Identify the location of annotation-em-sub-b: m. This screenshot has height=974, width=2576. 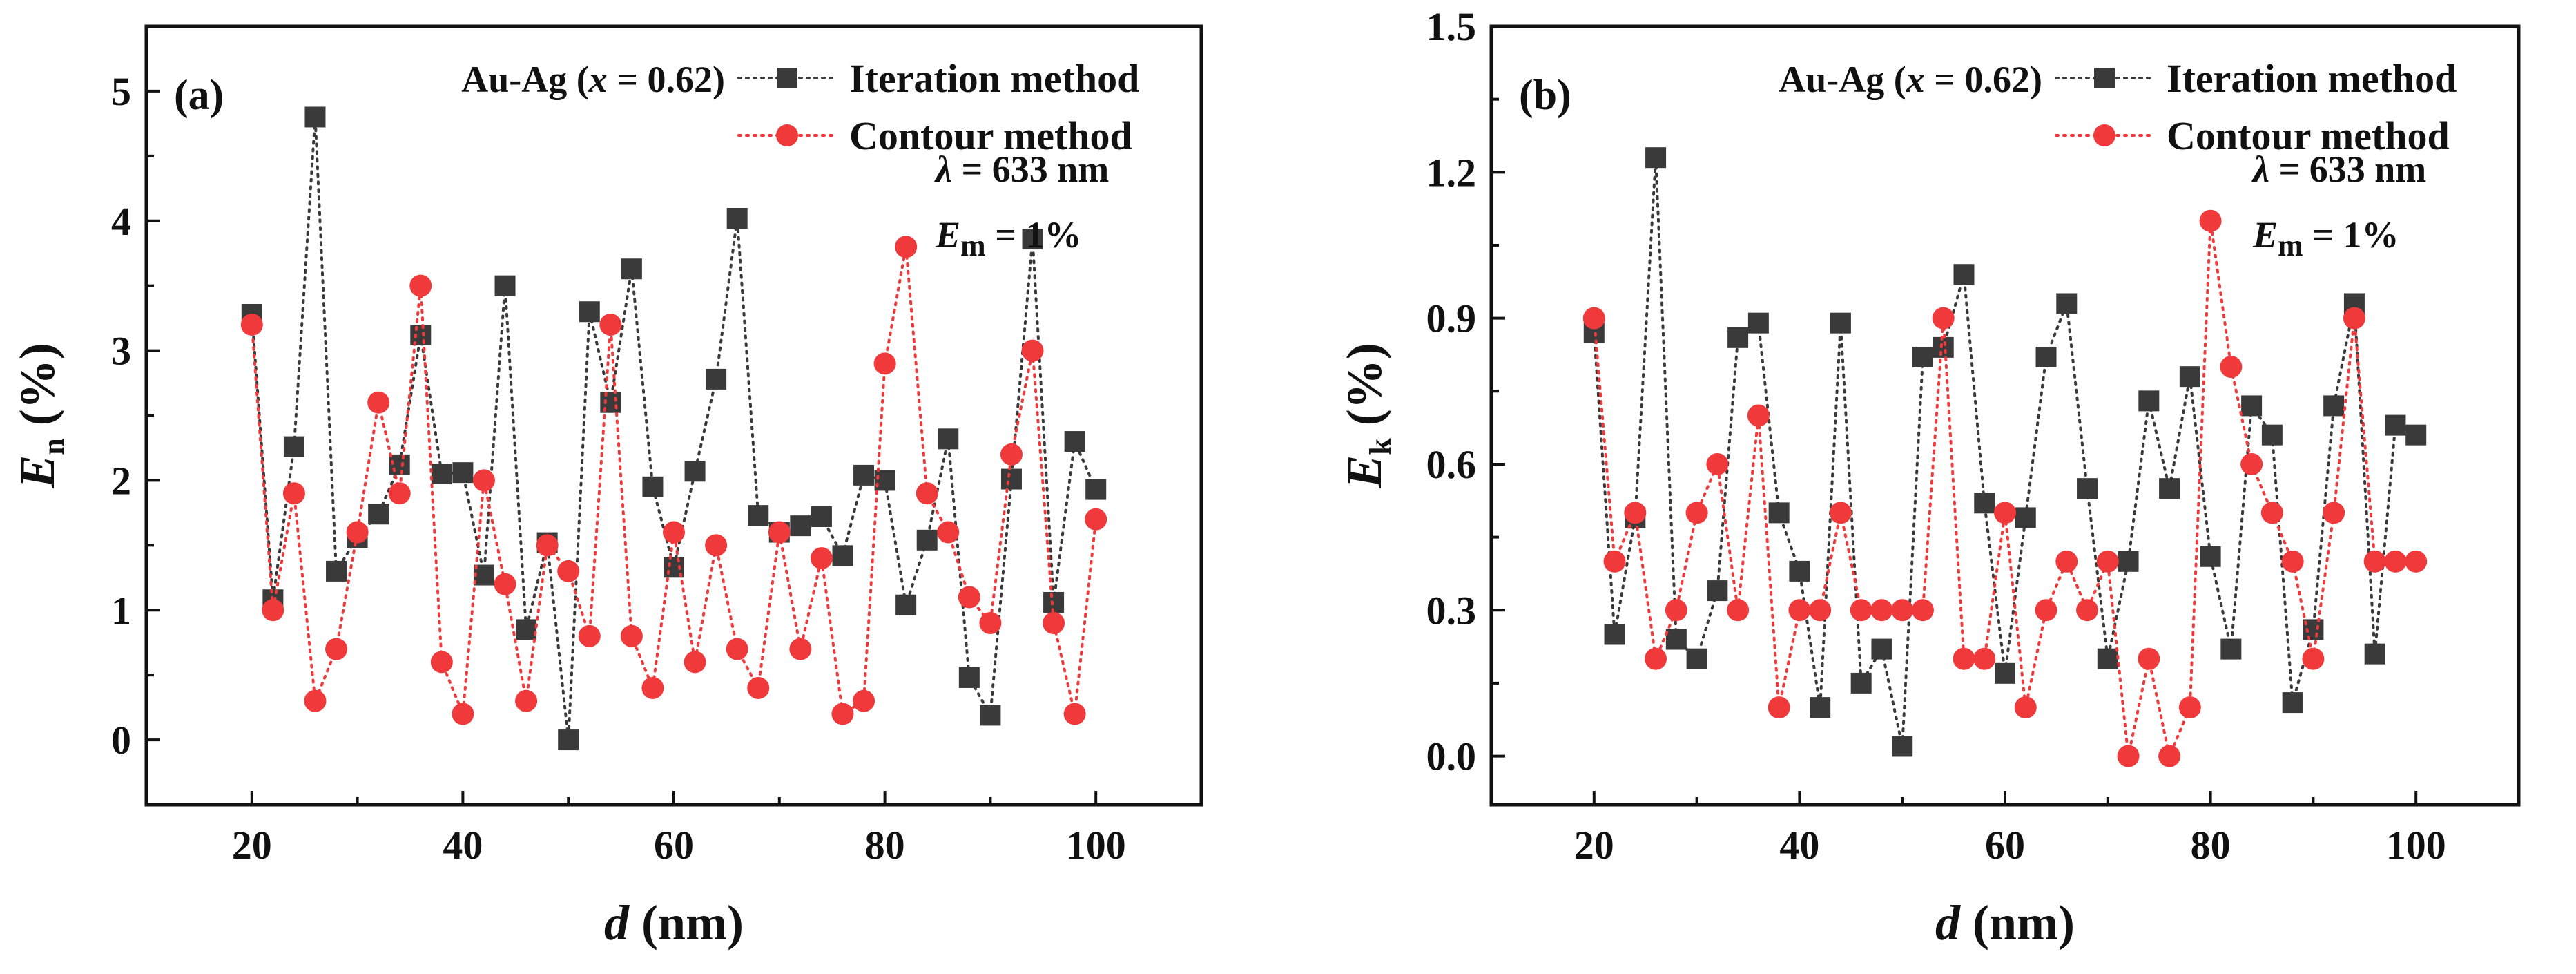
(2291, 245).